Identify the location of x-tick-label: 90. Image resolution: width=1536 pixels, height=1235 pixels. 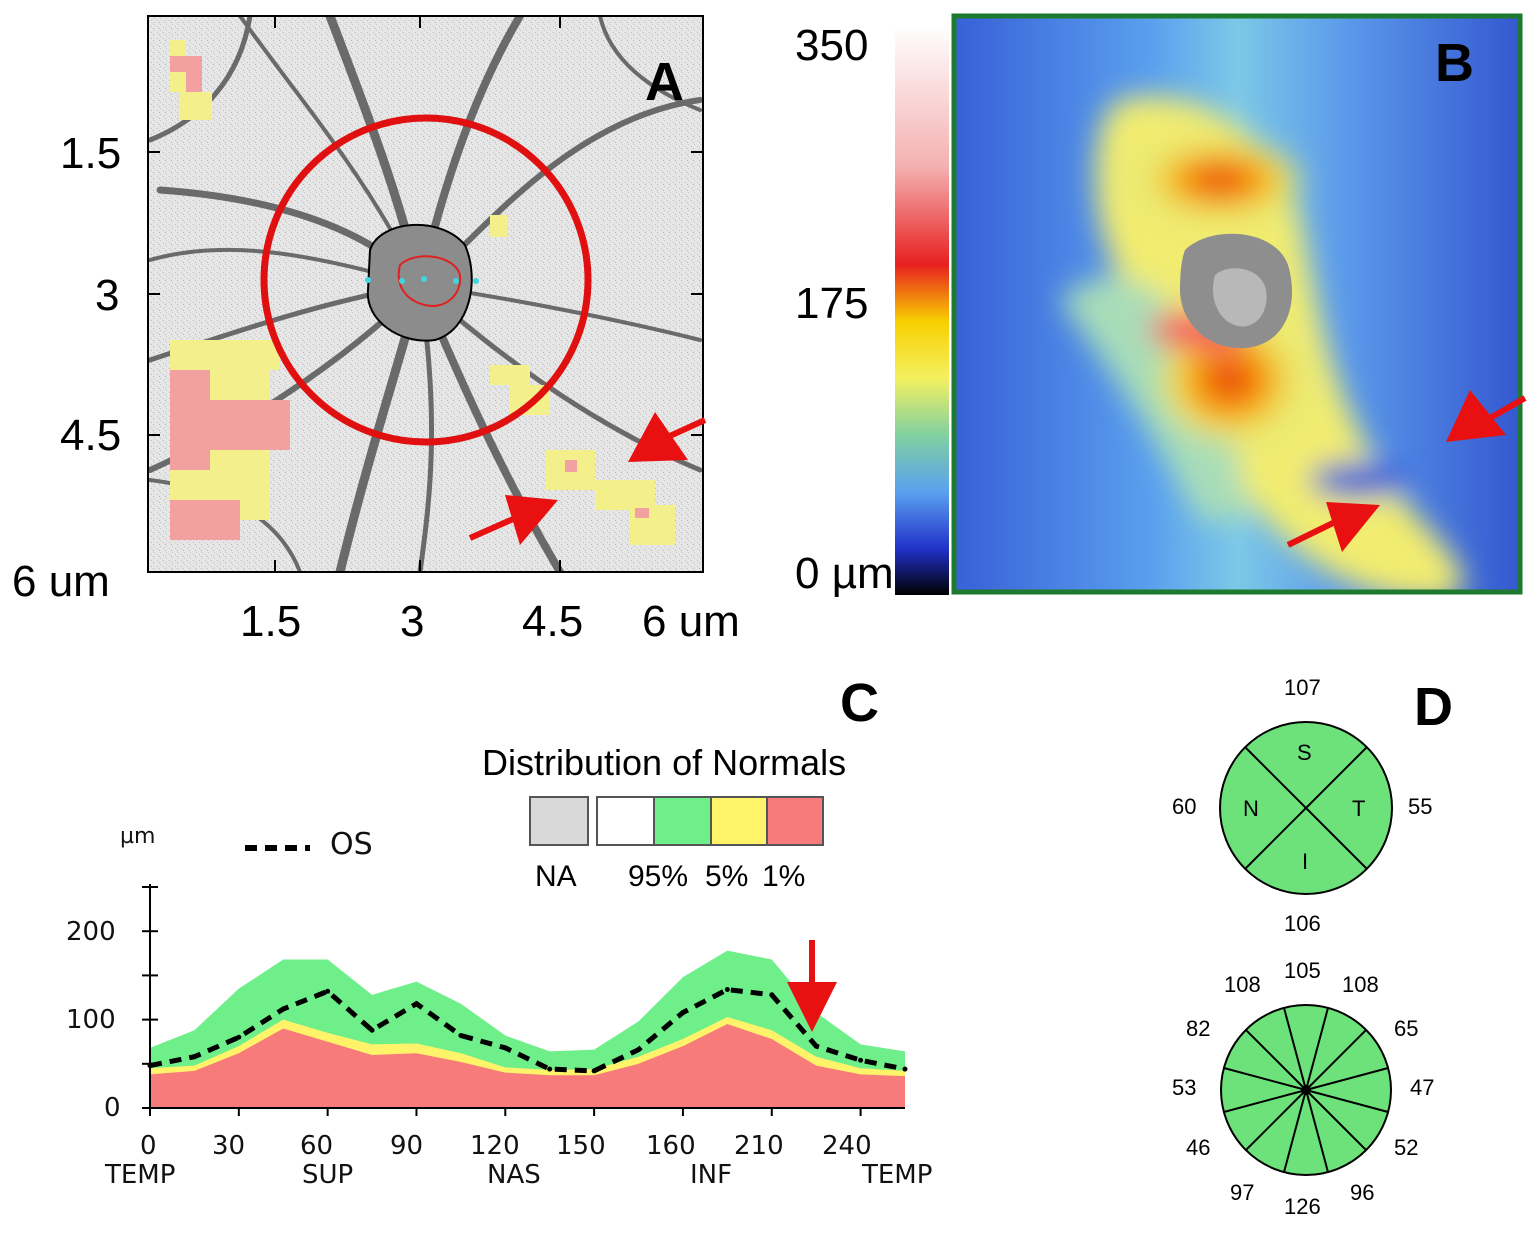
(407, 1146).